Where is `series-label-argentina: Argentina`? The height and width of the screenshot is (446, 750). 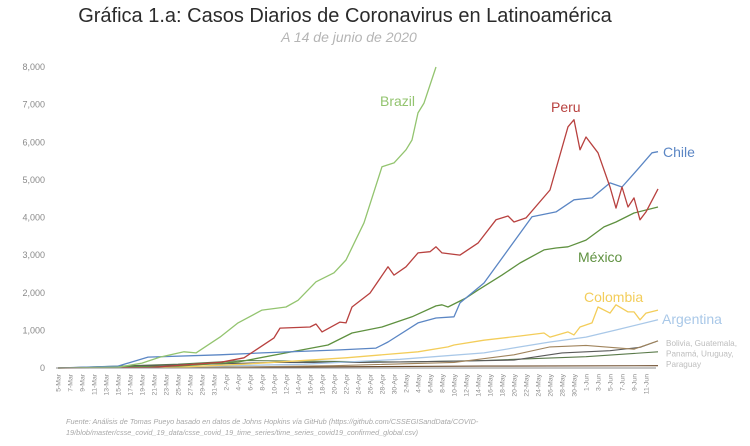 series-label-argentina: Argentina is located at coordinates (692, 319).